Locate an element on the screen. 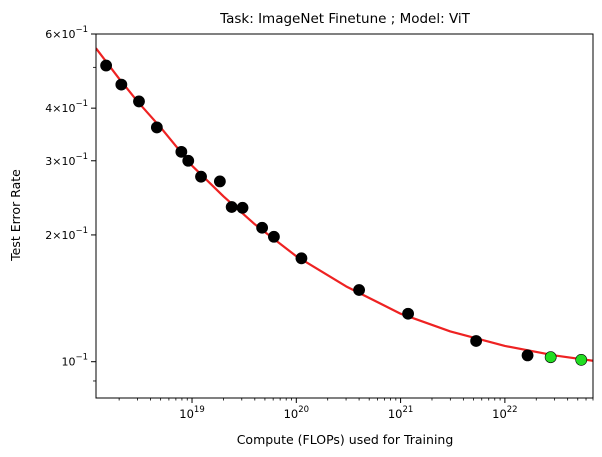 The height and width of the screenshot is (457, 602). x-tick-label: 1019 is located at coordinates (191, 413).